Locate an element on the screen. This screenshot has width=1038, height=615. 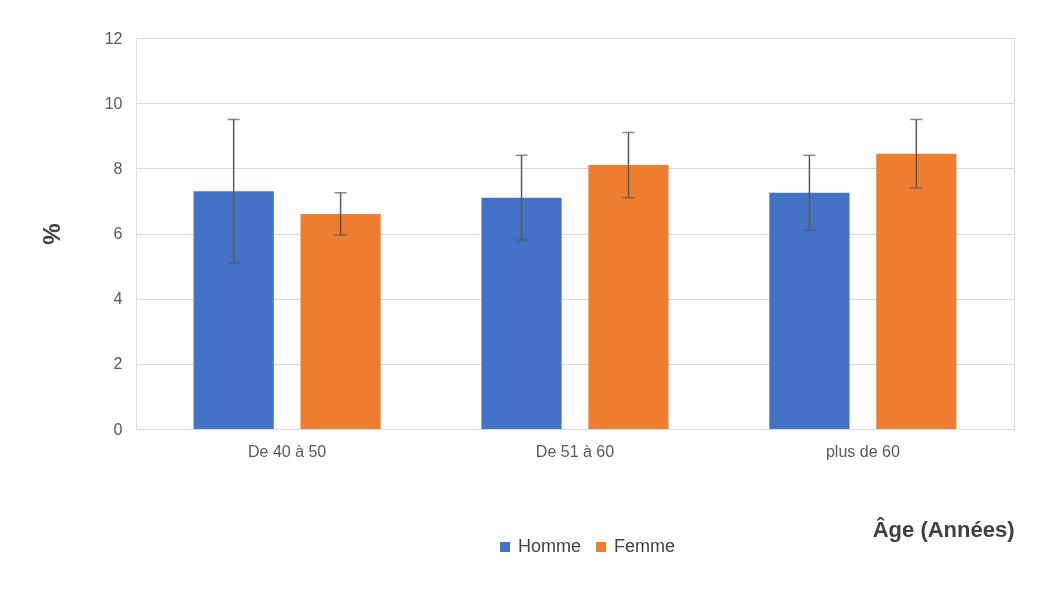
x-tick-label: plus de 60 is located at coordinates (862, 451).